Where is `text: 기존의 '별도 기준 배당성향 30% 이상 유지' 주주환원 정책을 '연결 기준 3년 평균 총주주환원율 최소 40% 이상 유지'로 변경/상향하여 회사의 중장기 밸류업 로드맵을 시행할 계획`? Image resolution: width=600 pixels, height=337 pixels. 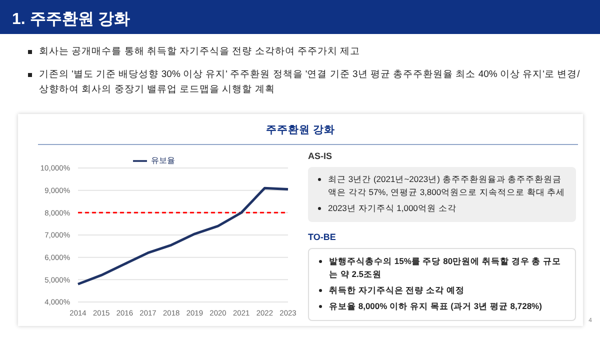 text: 기존의 '별도 기준 배당성향 30% 이상 유지' 주주환원 정책을 '연결 기준 3년 평균 총주주환원율 최소 40% 이상 유지'로 변경/상향하여 회사의 중장기 밸류업 로드맵을 시행할 계획 is located at coordinates (310, 82).